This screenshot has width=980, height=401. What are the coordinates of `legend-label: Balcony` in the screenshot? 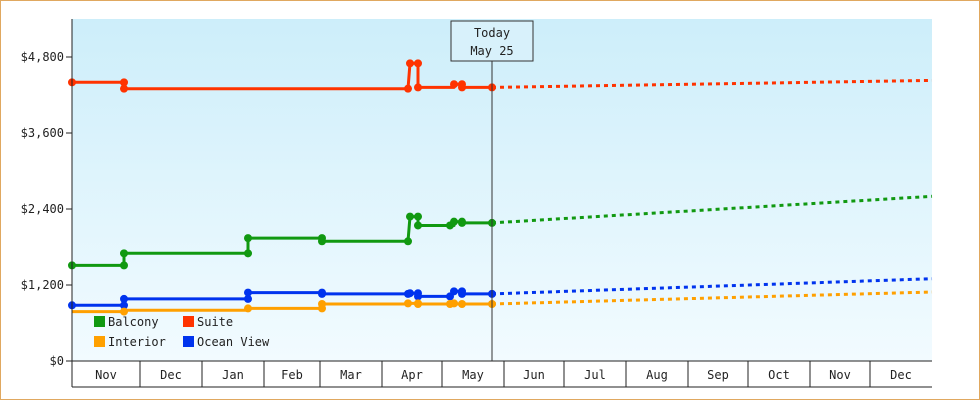 It's located at (133, 322).